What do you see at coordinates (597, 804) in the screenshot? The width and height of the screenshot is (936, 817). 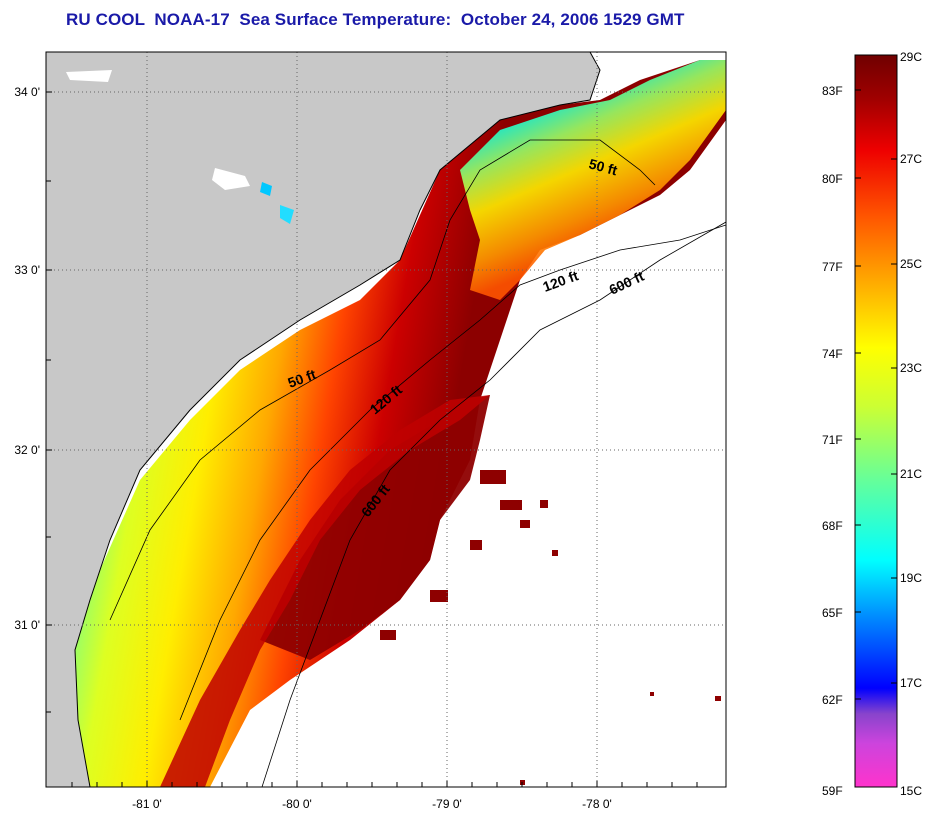 I see `lon-tick-label-4: -78 0'` at bounding box center [597, 804].